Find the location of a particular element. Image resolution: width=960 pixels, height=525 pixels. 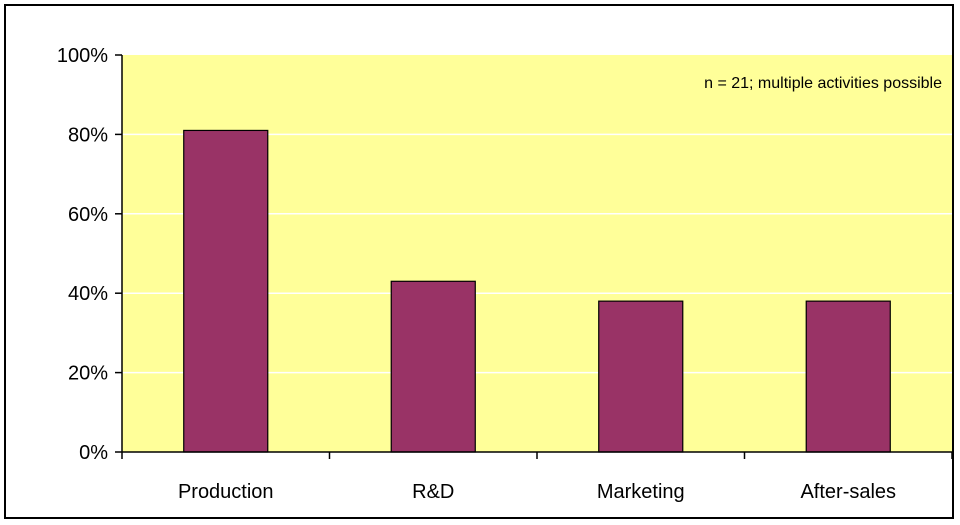

y-tick-label: 80% is located at coordinates (88, 135).